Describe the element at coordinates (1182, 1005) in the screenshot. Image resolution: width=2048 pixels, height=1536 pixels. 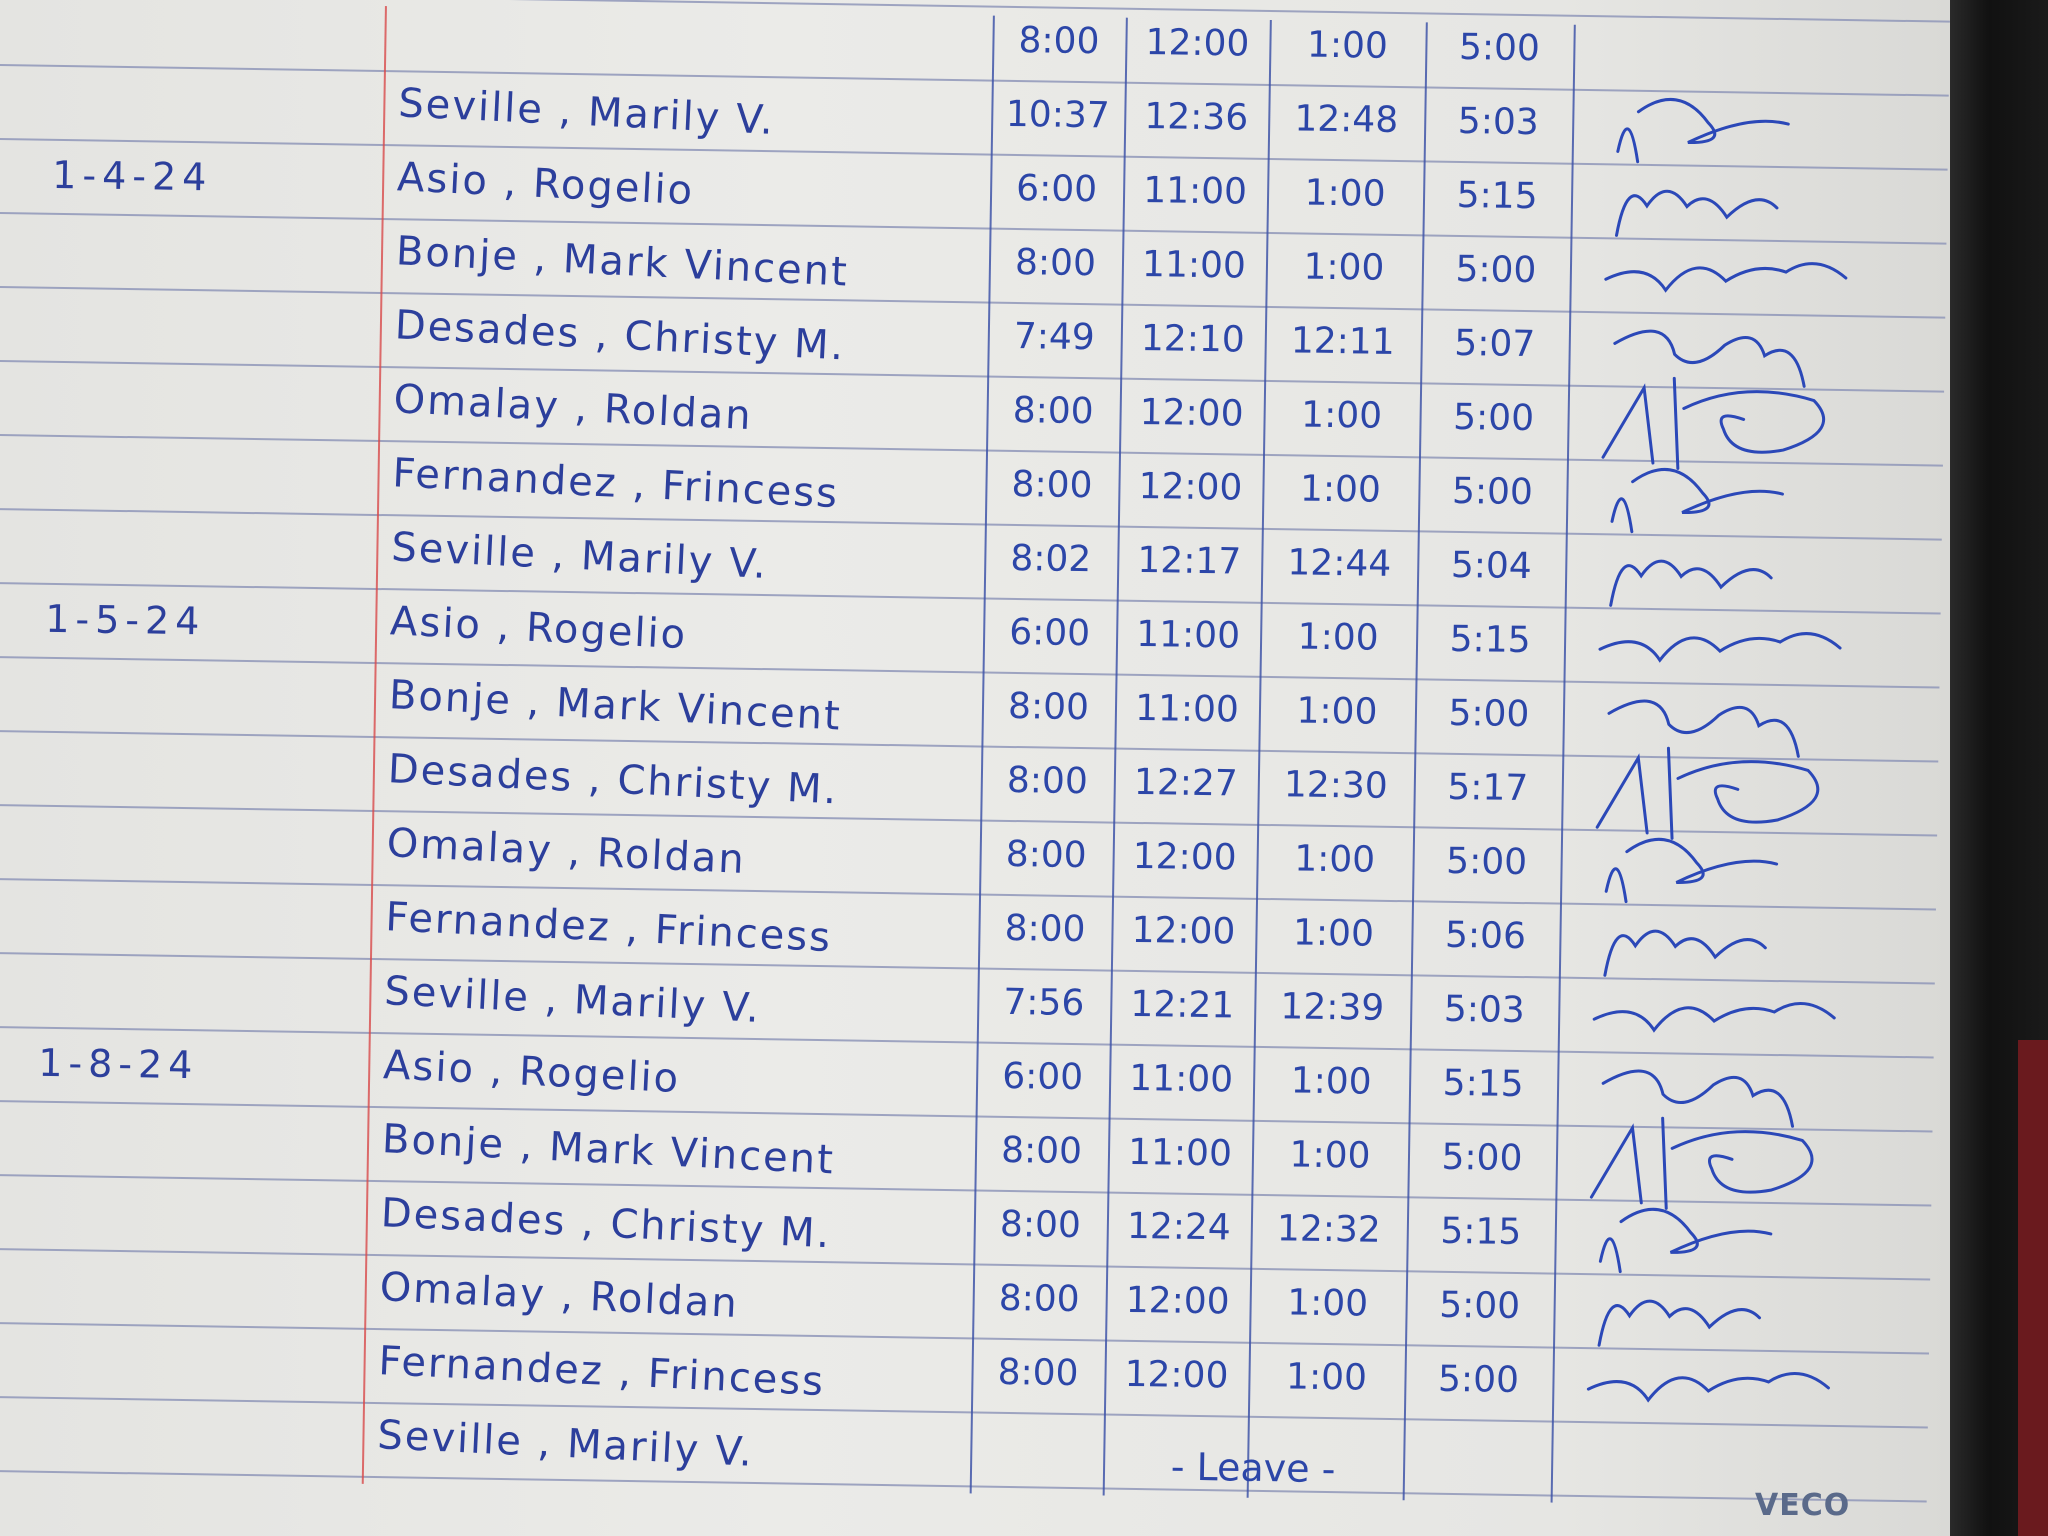
I see `time-out-am: 12:21` at that location.